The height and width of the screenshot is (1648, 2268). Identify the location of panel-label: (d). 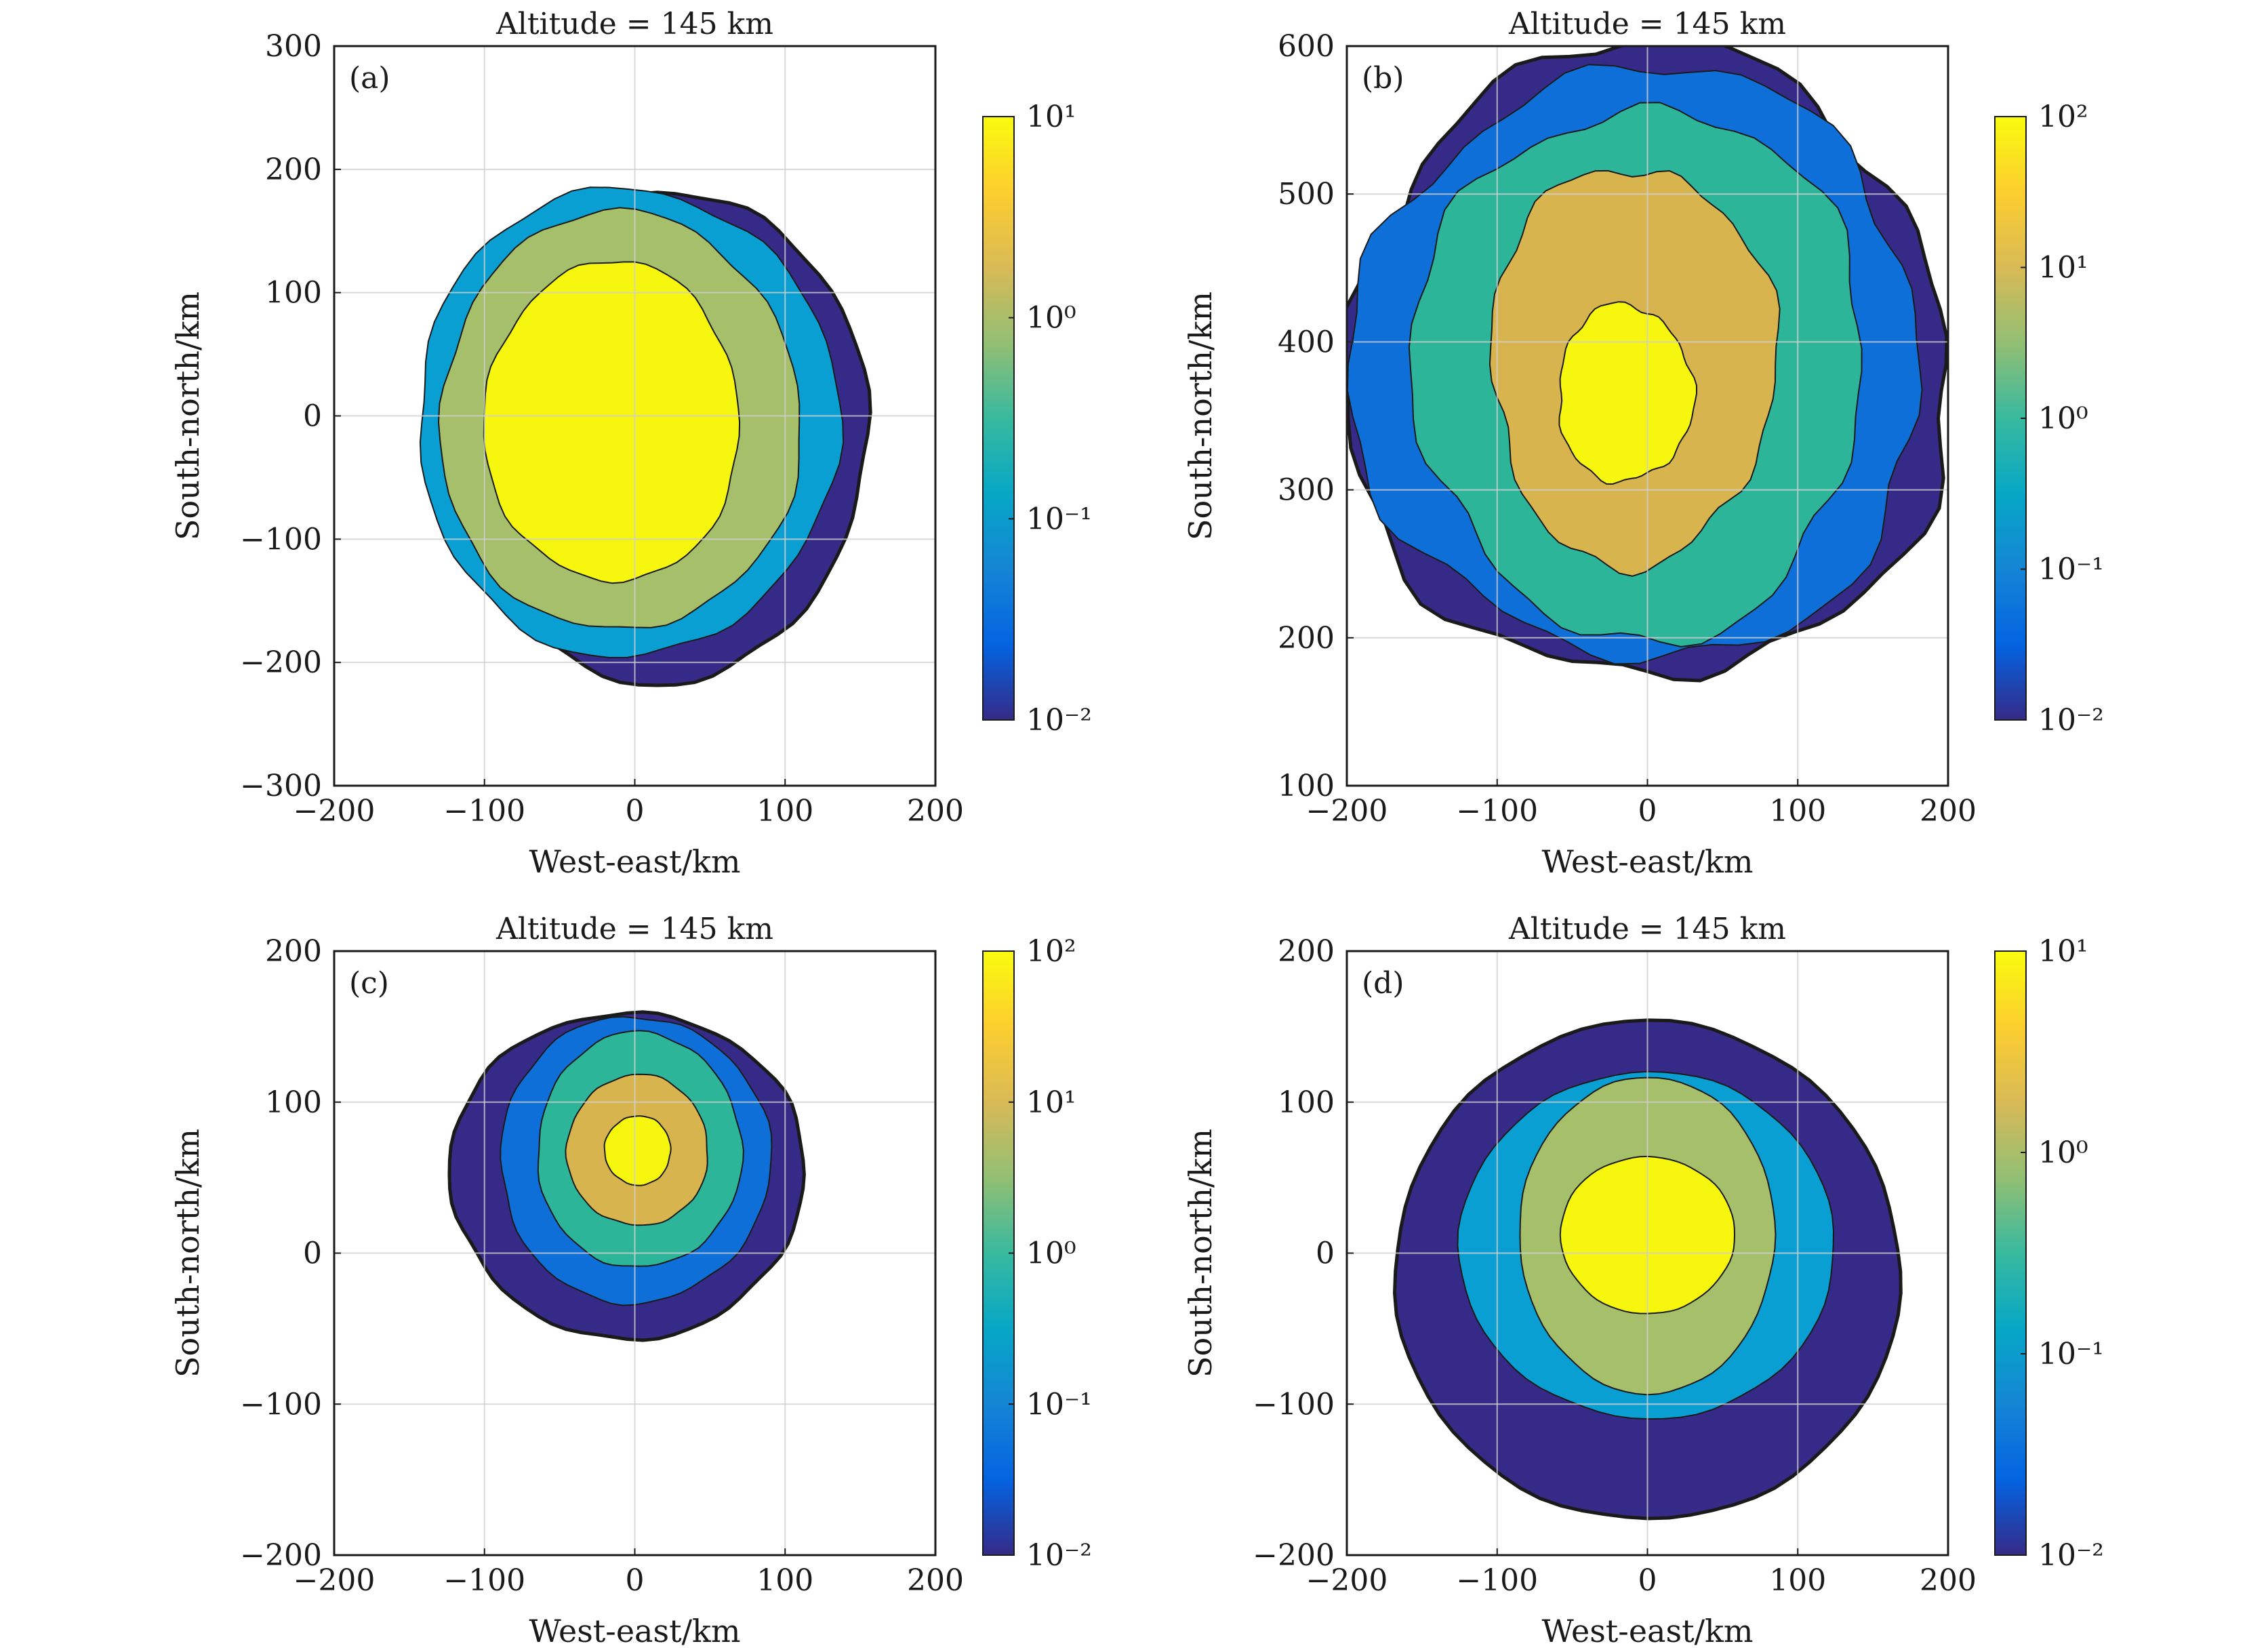
(1383, 983).